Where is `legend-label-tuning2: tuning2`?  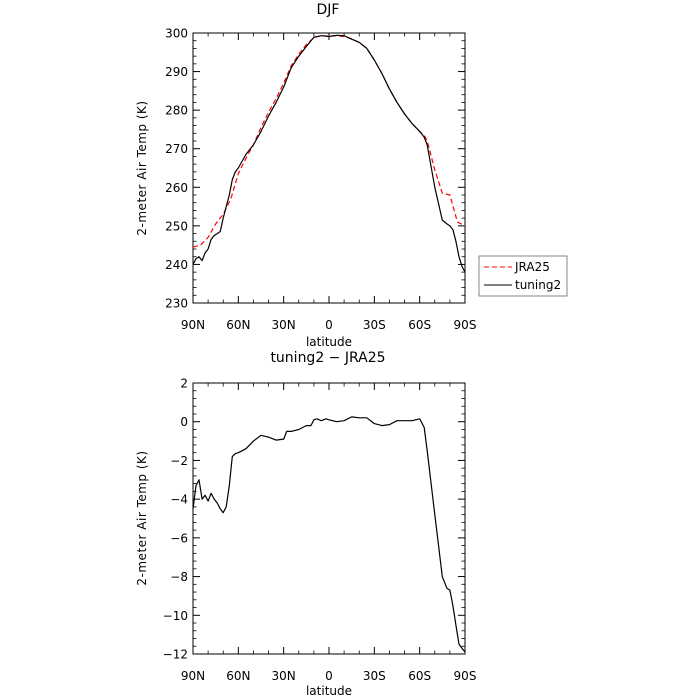 legend-label-tuning2: tuning2 is located at coordinates (538, 285).